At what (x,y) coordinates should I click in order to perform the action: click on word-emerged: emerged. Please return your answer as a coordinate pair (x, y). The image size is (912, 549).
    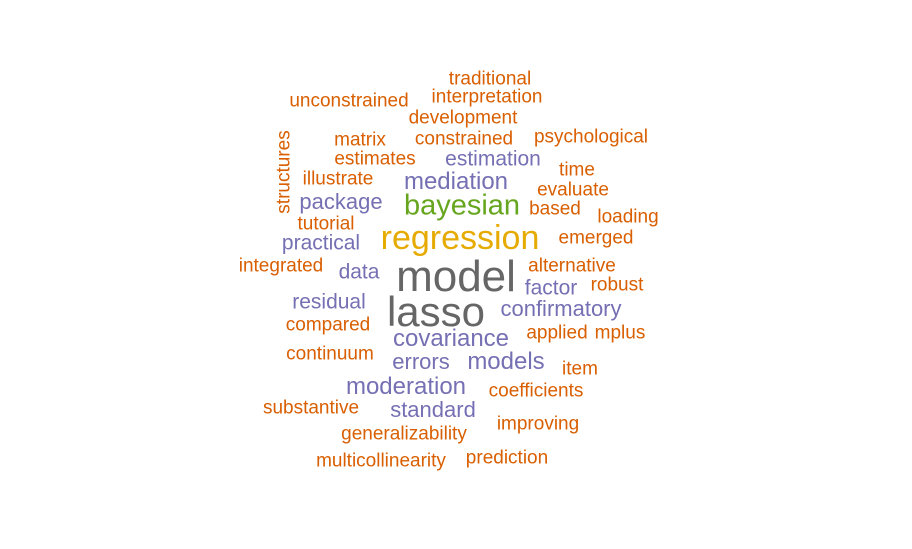
    Looking at the image, I should click on (596, 238).